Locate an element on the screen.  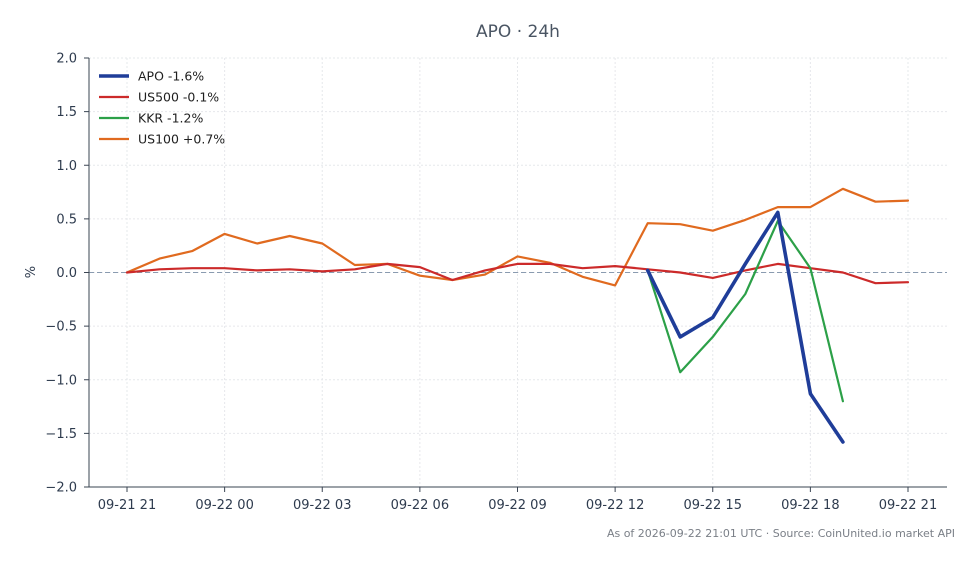
x-tick-label: 09-22 15 is located at coordinates (713, 505).